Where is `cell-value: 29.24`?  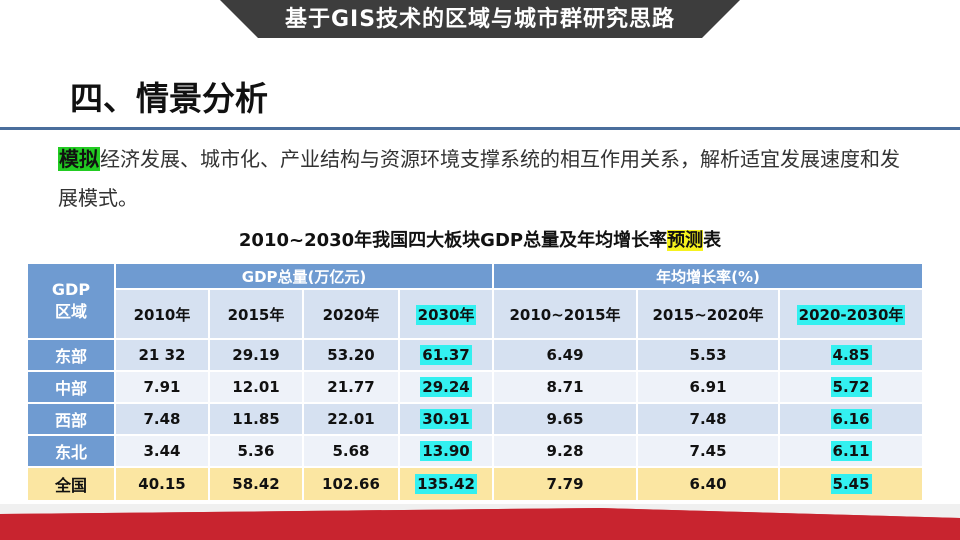
cell-value: 29.24 is located at coordinates (446, 387).